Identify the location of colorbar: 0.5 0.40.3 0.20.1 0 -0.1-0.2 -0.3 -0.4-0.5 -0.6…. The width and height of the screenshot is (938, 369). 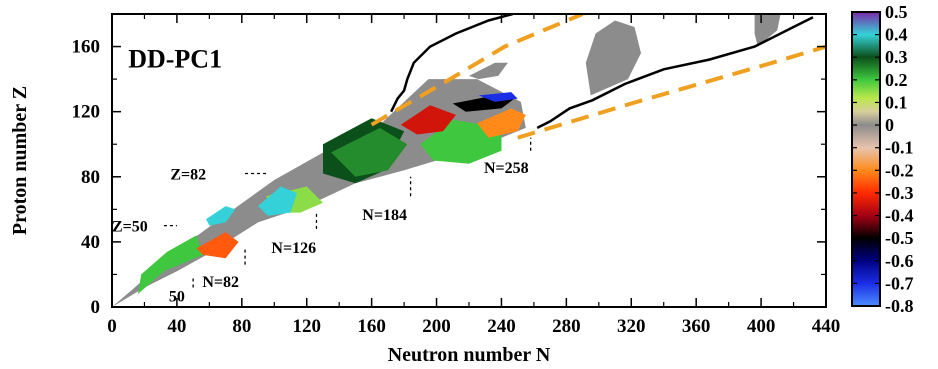
(882, 159).